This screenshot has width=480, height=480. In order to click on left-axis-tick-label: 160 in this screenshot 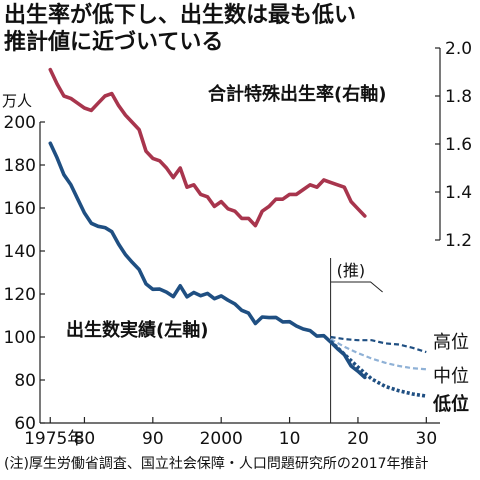, I will do `click(20, 209)`.